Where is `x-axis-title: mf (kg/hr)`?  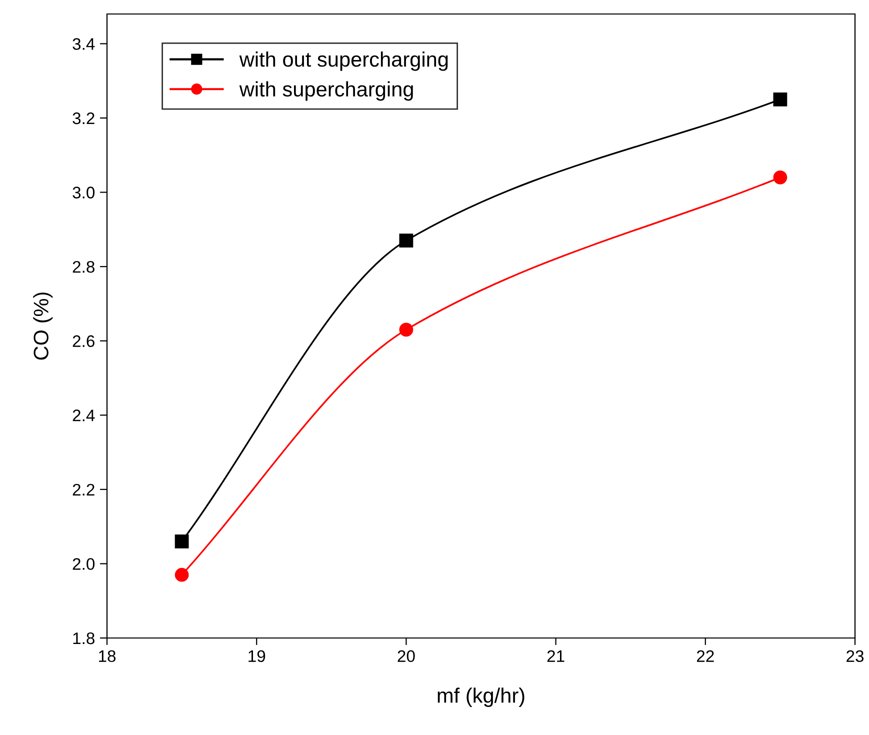
x-axis-title: mf (kg/hr) is located at coordinates (481, 697).